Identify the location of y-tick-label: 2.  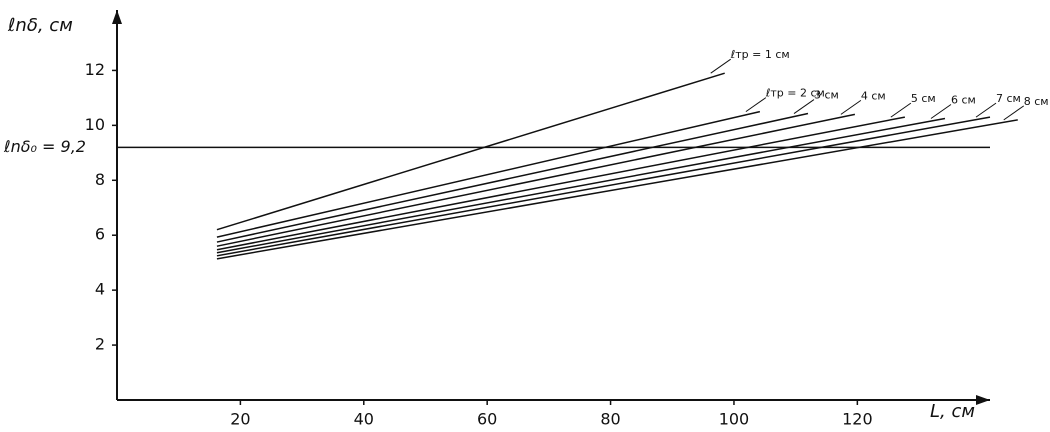
(100, 344).